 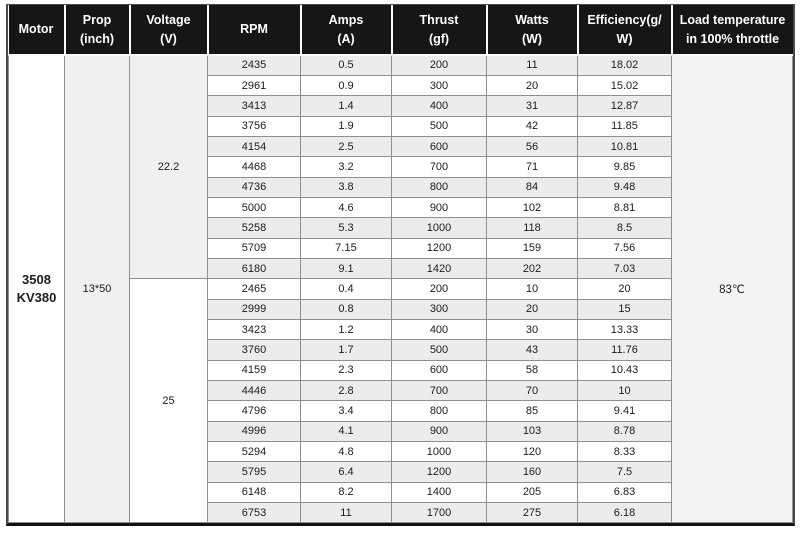 I want to click on cell-amps: 4.8, so click(x=346, y=452).